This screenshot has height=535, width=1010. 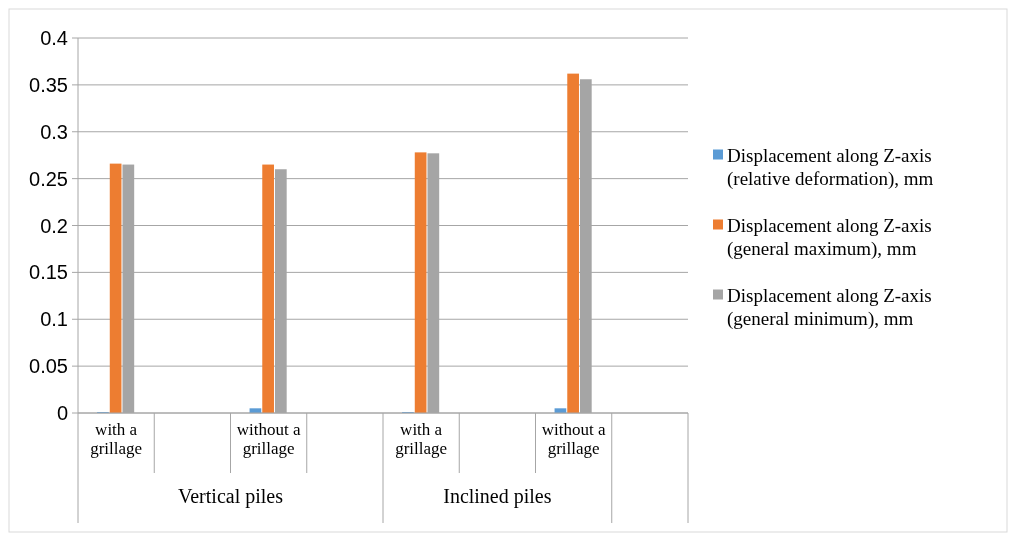 I want to click on text: Vertical piles, so click(x=231, y=496).